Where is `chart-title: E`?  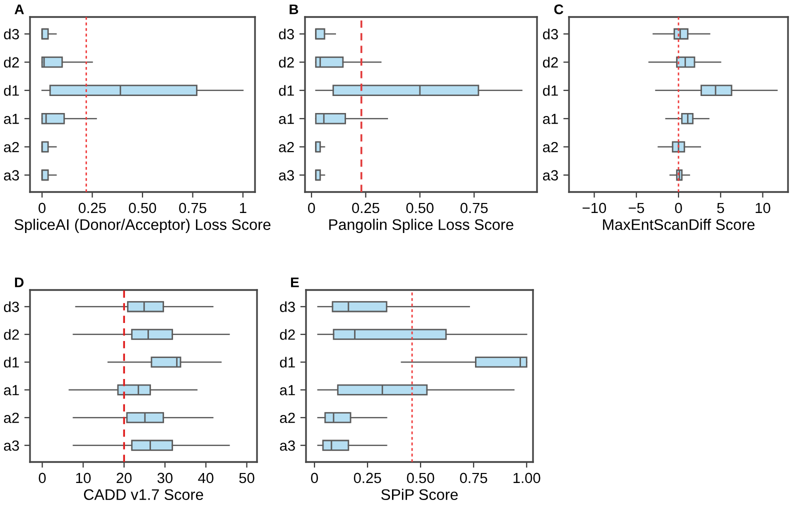 chart-title: E is located at coordinates (295, 283).